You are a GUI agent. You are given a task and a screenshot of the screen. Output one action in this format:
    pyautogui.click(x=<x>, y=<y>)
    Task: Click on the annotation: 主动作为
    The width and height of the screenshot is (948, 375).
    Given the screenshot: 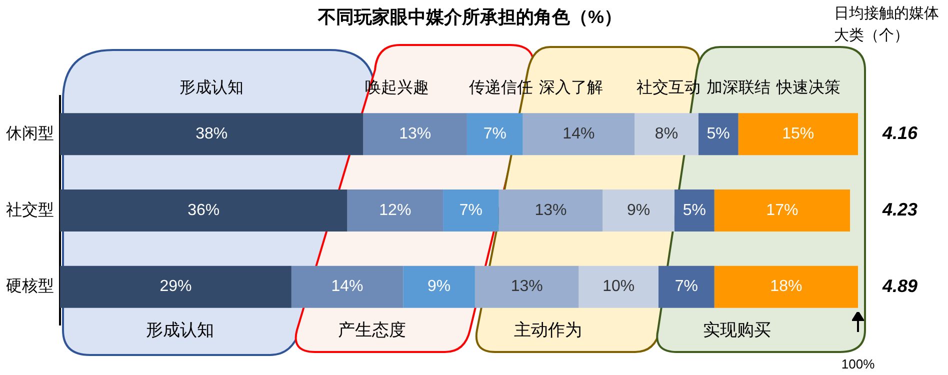 What is the action you would take?
    pyautogui.click(x=548, y=330)
    